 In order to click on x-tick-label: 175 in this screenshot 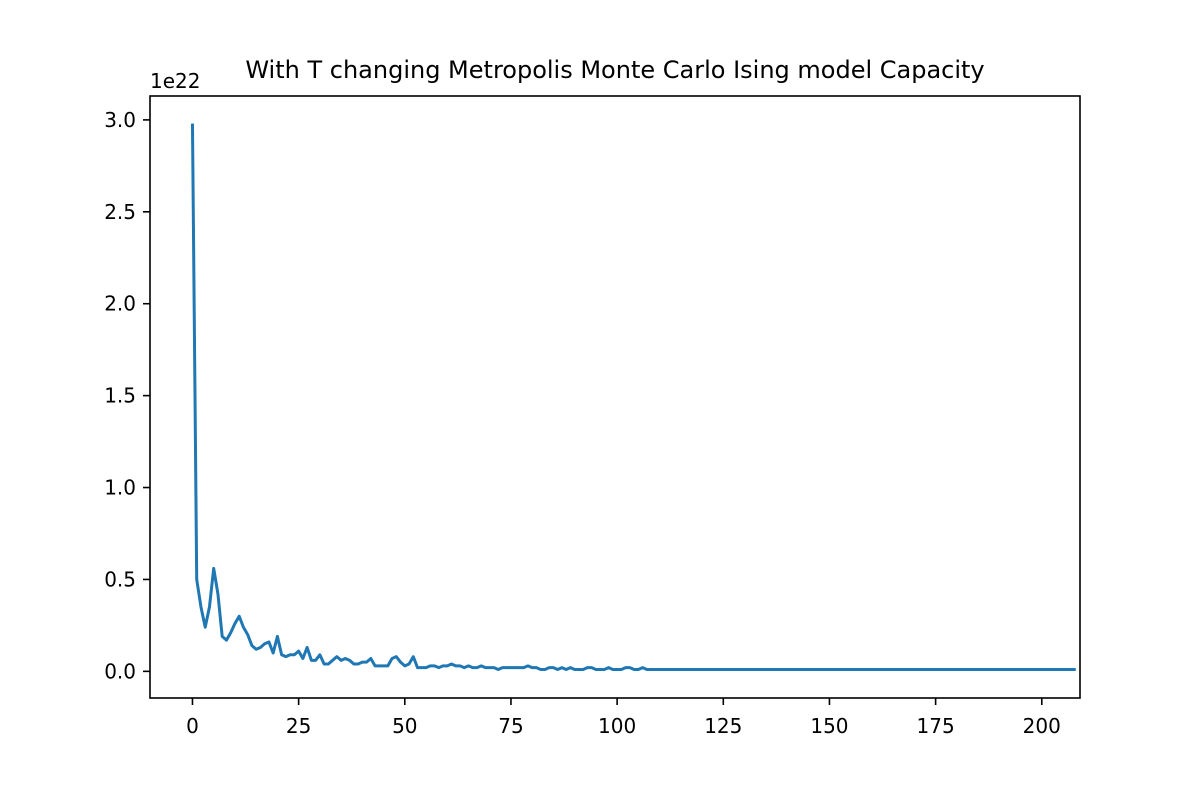, I will do `click(936, 726)`.